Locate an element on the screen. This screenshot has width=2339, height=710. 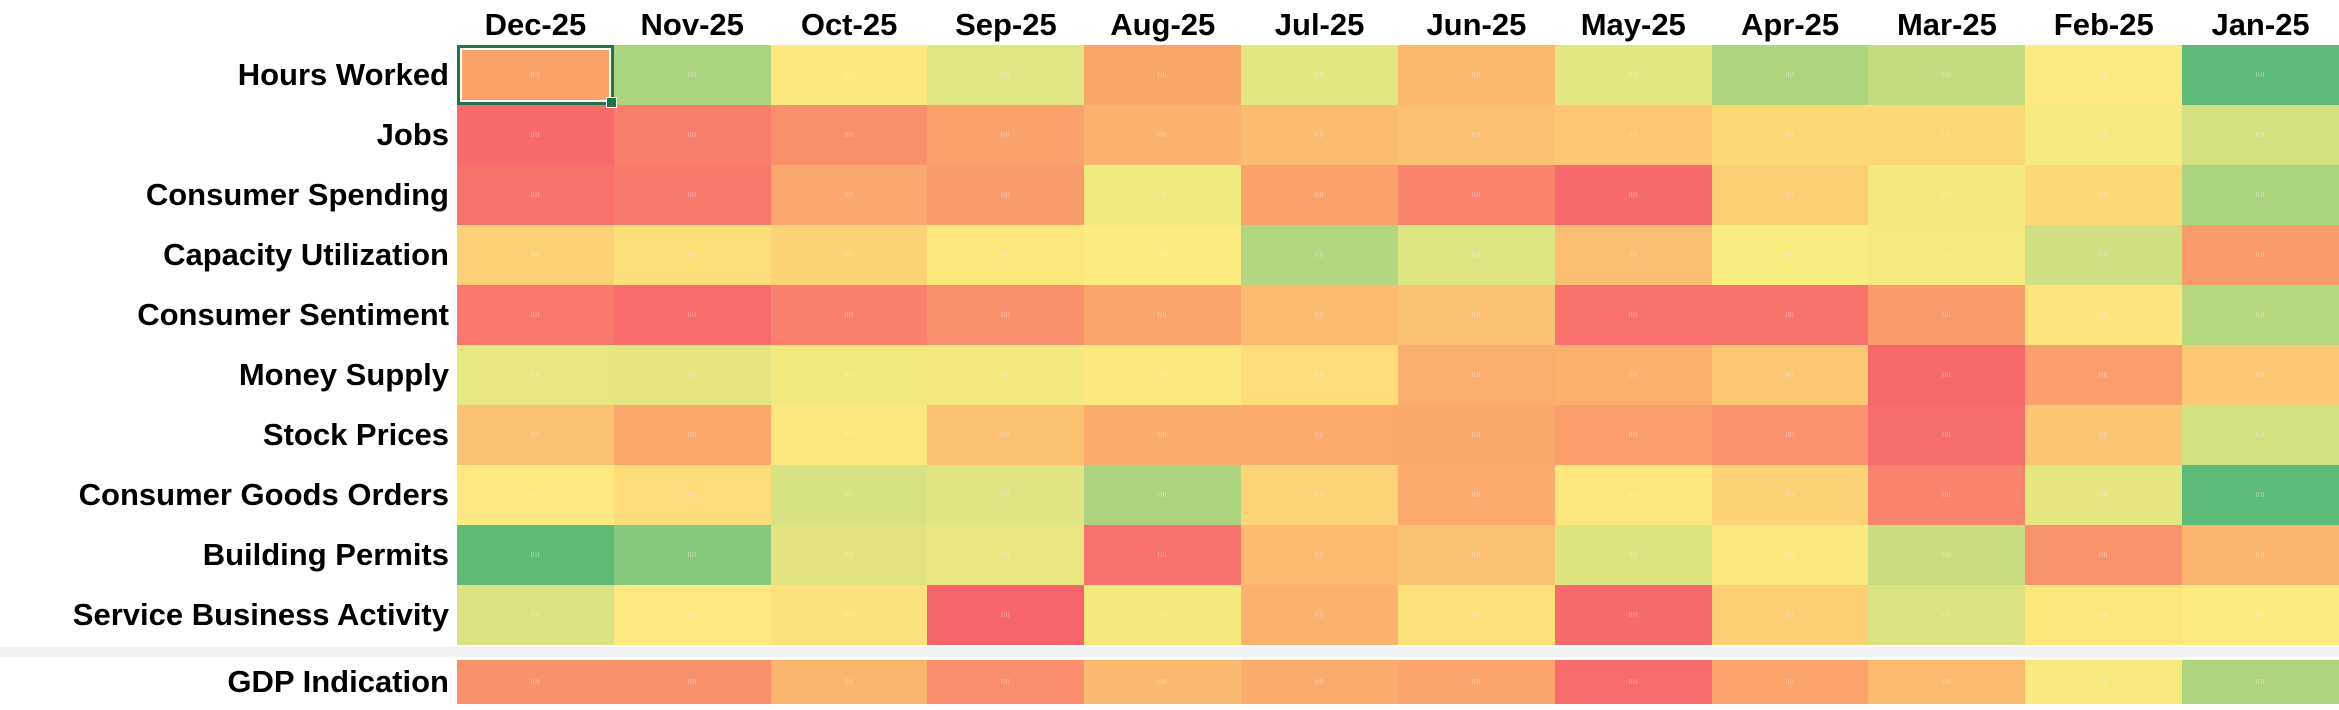
column-header-jul-25: Jul-25 is located at coordinates (1319, 22).